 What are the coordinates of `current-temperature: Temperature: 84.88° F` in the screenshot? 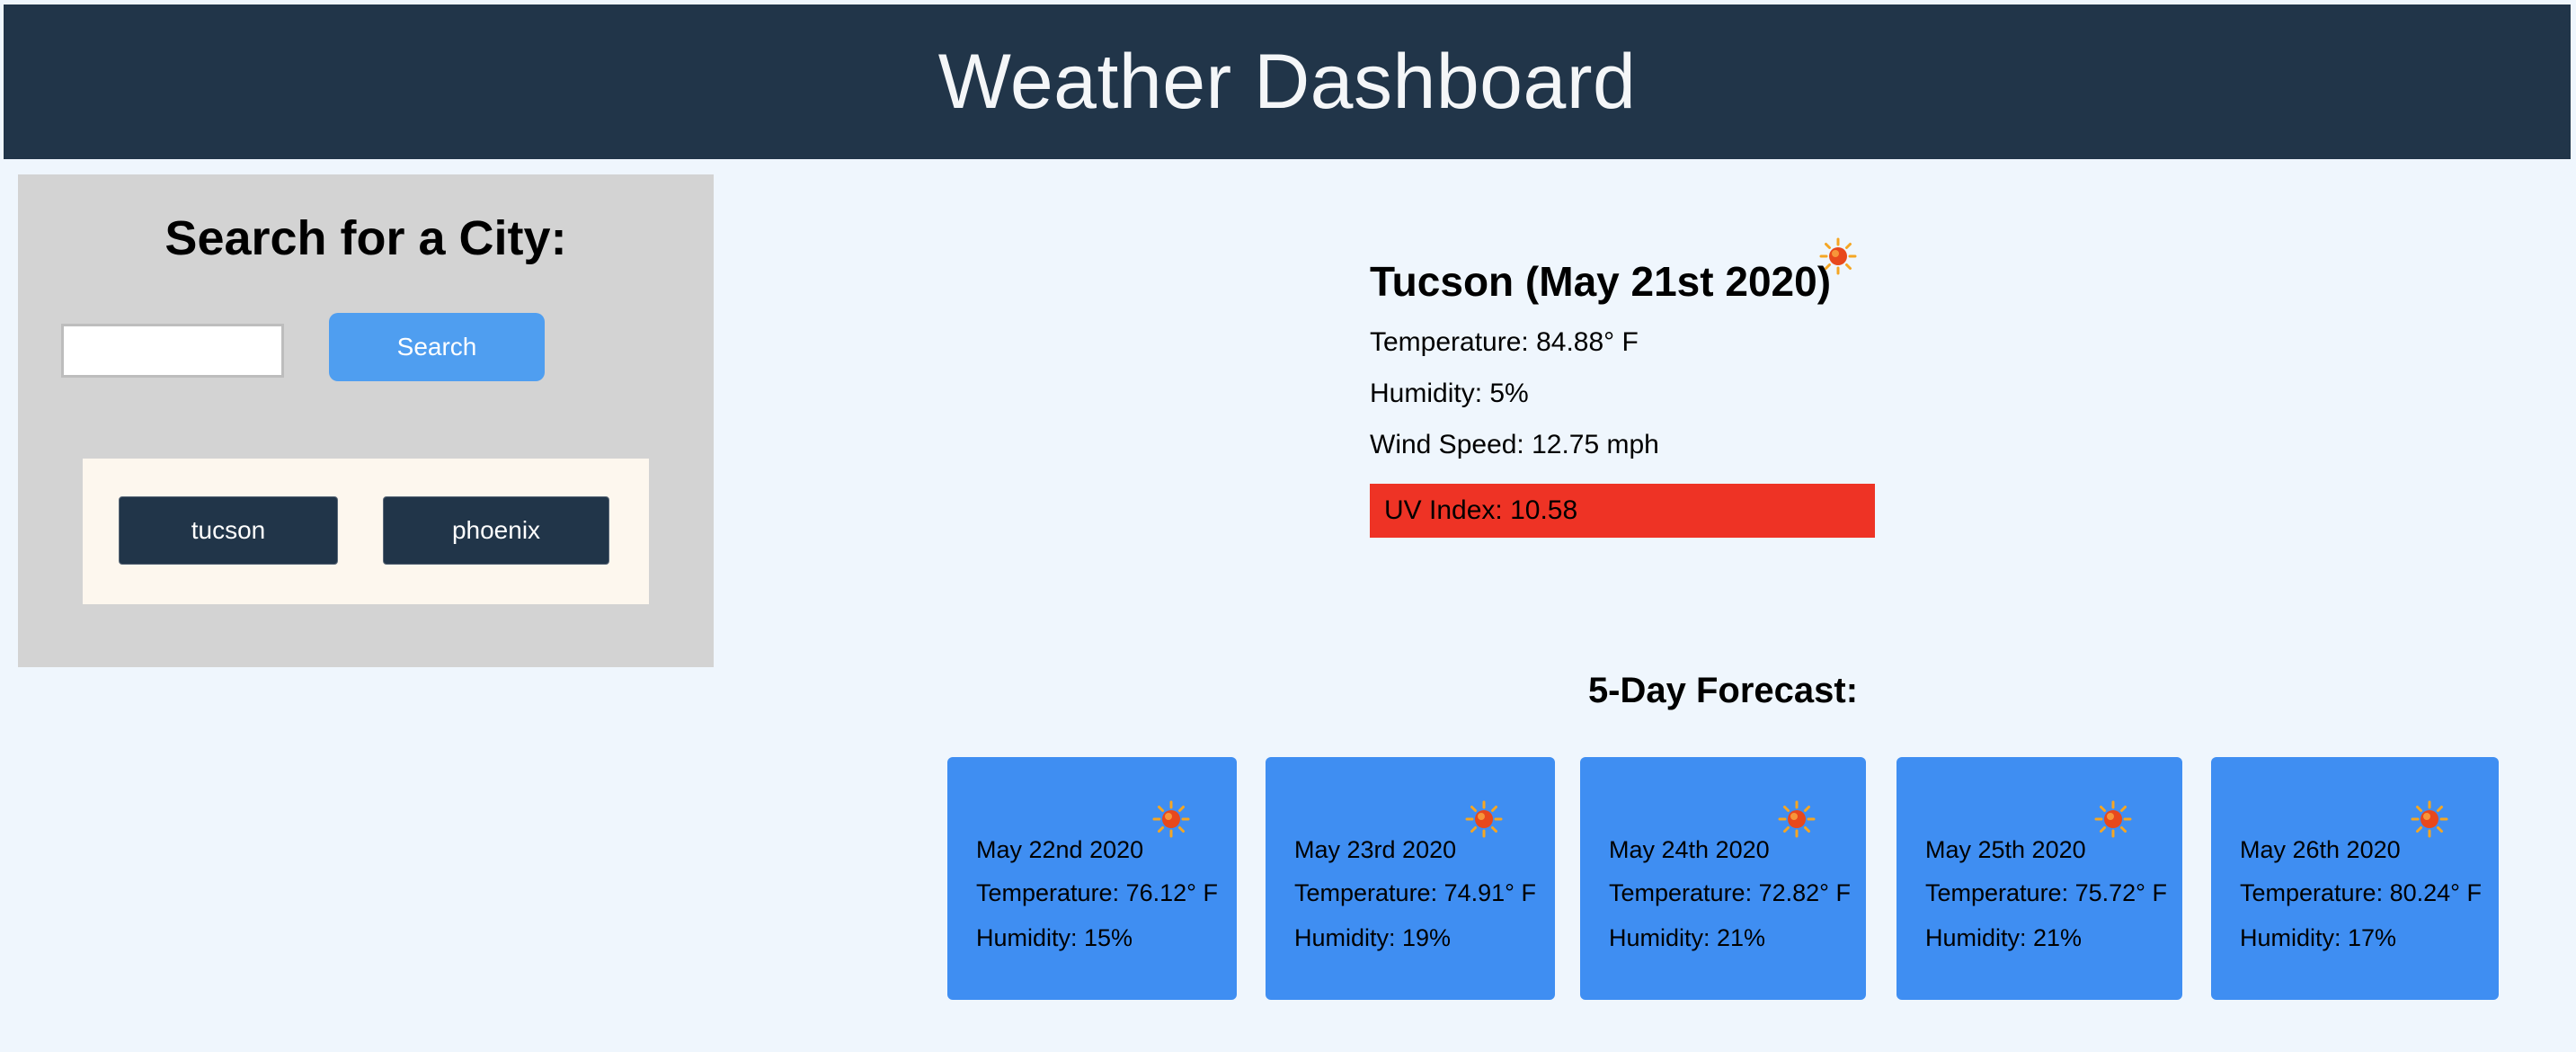 It's located at (1504, 342).